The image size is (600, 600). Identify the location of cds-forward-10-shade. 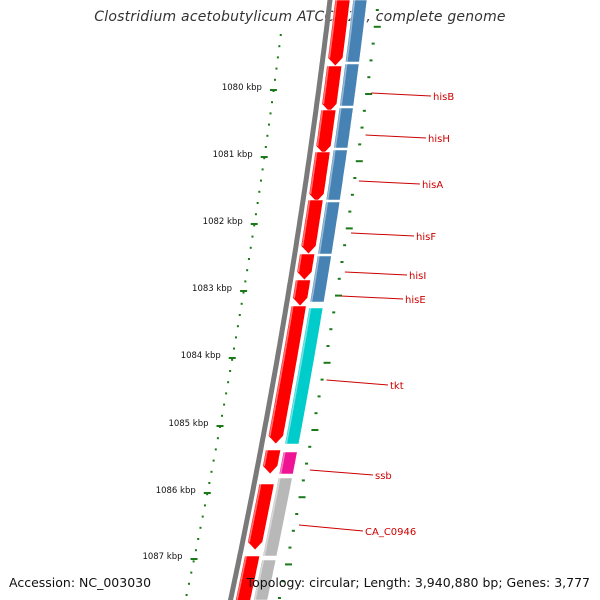
(259, 579).